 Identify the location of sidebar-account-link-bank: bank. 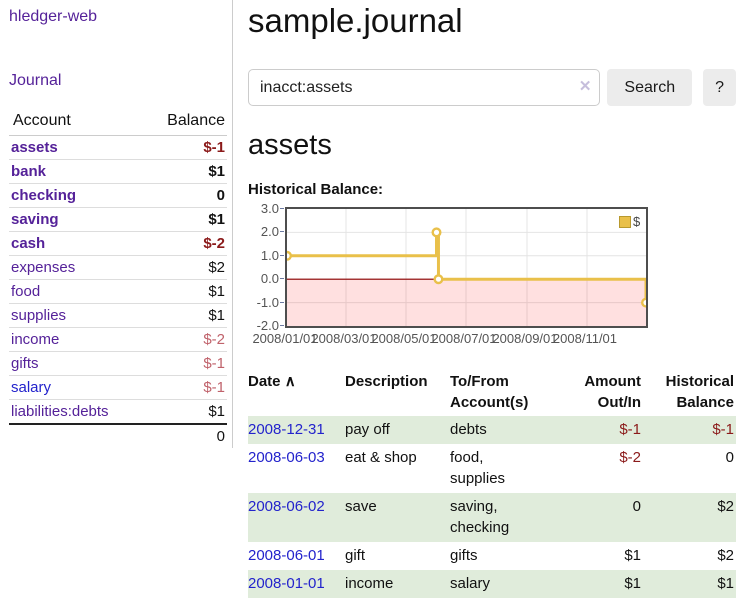
(29, 171).